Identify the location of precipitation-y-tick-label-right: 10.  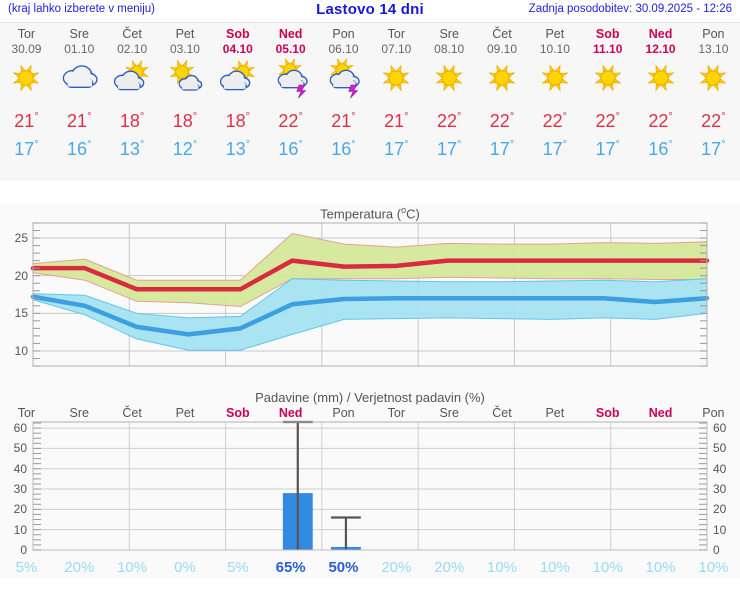
(720, 529).